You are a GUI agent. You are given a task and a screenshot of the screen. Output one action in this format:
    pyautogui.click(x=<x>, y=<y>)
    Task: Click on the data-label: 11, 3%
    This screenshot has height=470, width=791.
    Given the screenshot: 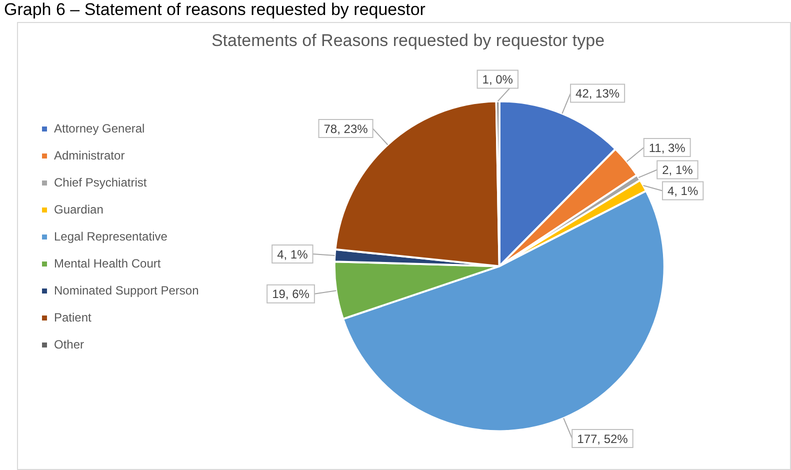 What is the action you would take?
    pyautogui.click(x=667, y=147)
    